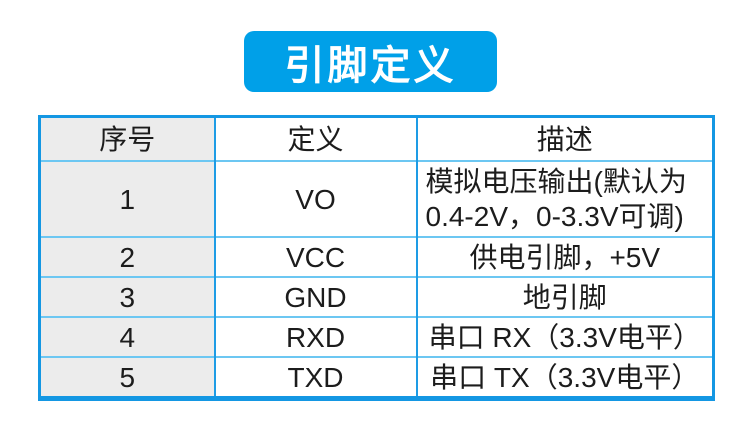 This screenshot has height=426, width=750. I want to click on header-number: 序号, so click(127, 138).